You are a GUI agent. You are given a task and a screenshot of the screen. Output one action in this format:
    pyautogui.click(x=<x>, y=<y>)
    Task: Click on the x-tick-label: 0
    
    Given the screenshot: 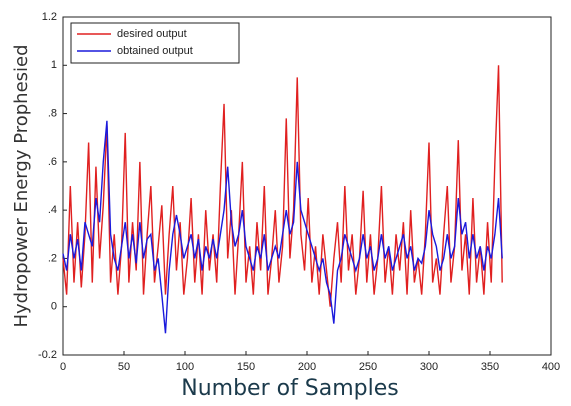 What is the action you would take?
    pyautogui.click(x=63, y=367)
    